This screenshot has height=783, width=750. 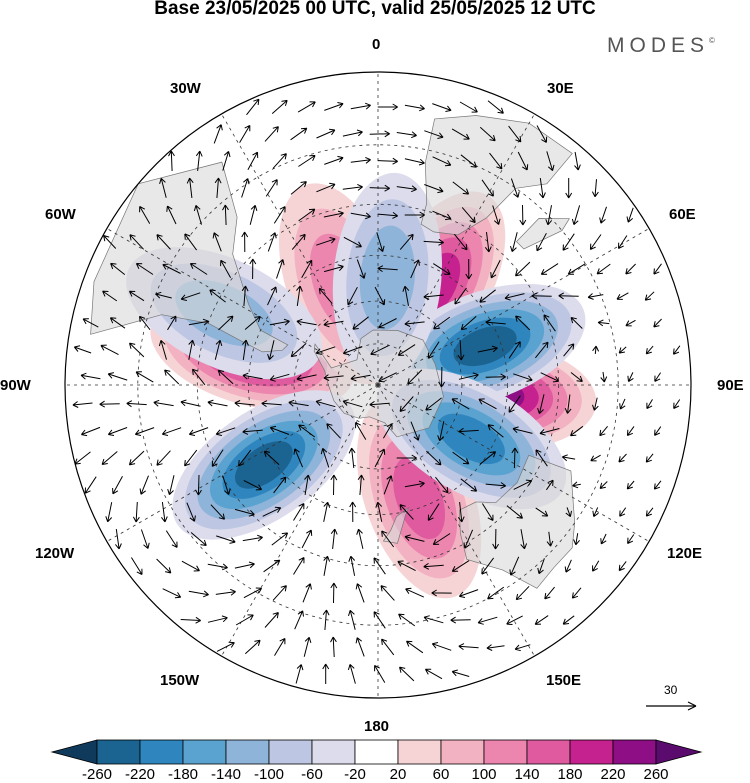 What do you see at coordinates (658, 45) in the screenshot?
I see `brand-text: MODES` at bounding box center [658, 45].